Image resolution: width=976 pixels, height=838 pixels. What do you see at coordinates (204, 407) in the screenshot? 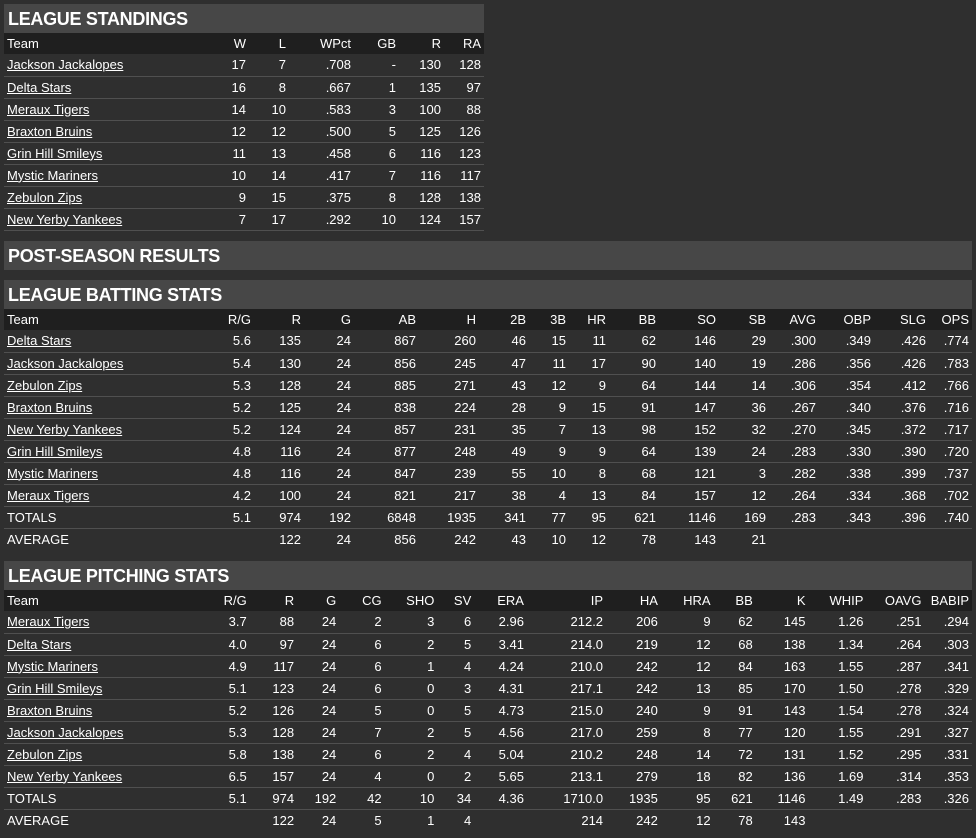
I see `cell-r-g: 5.2` at bounding box center [204, 407].